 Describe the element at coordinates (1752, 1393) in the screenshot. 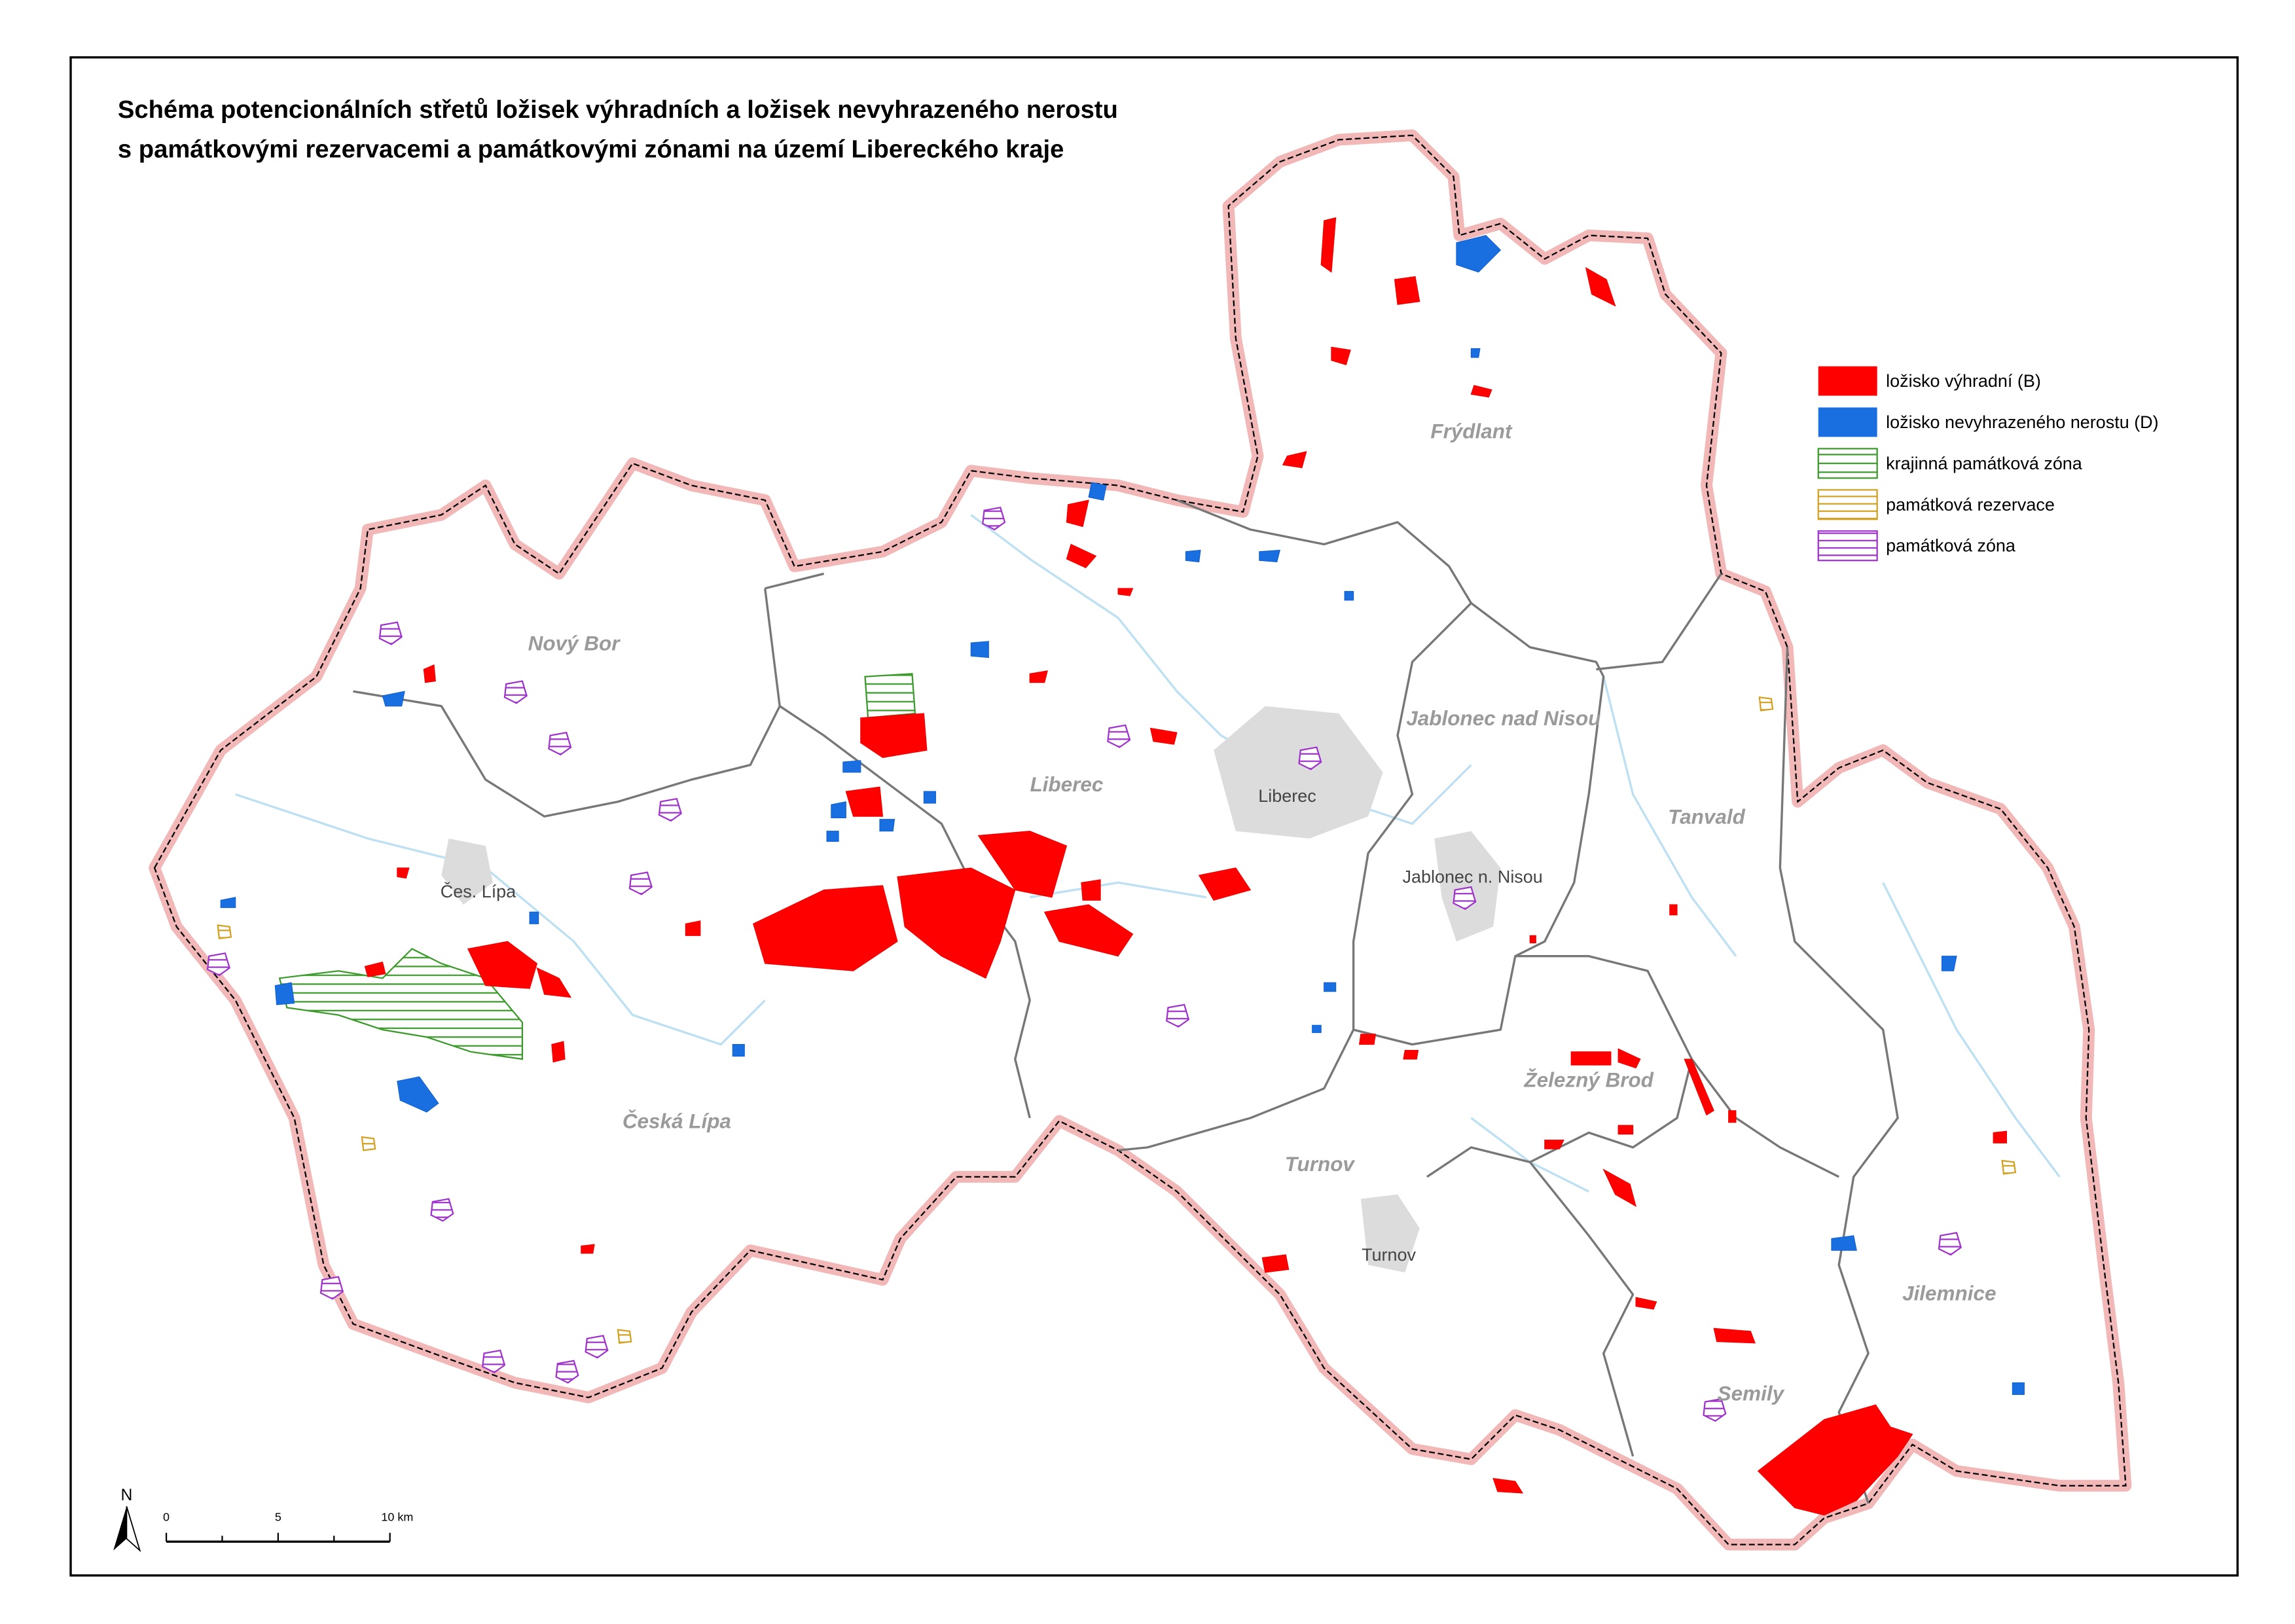

I see `district-label: Semily` at that location.